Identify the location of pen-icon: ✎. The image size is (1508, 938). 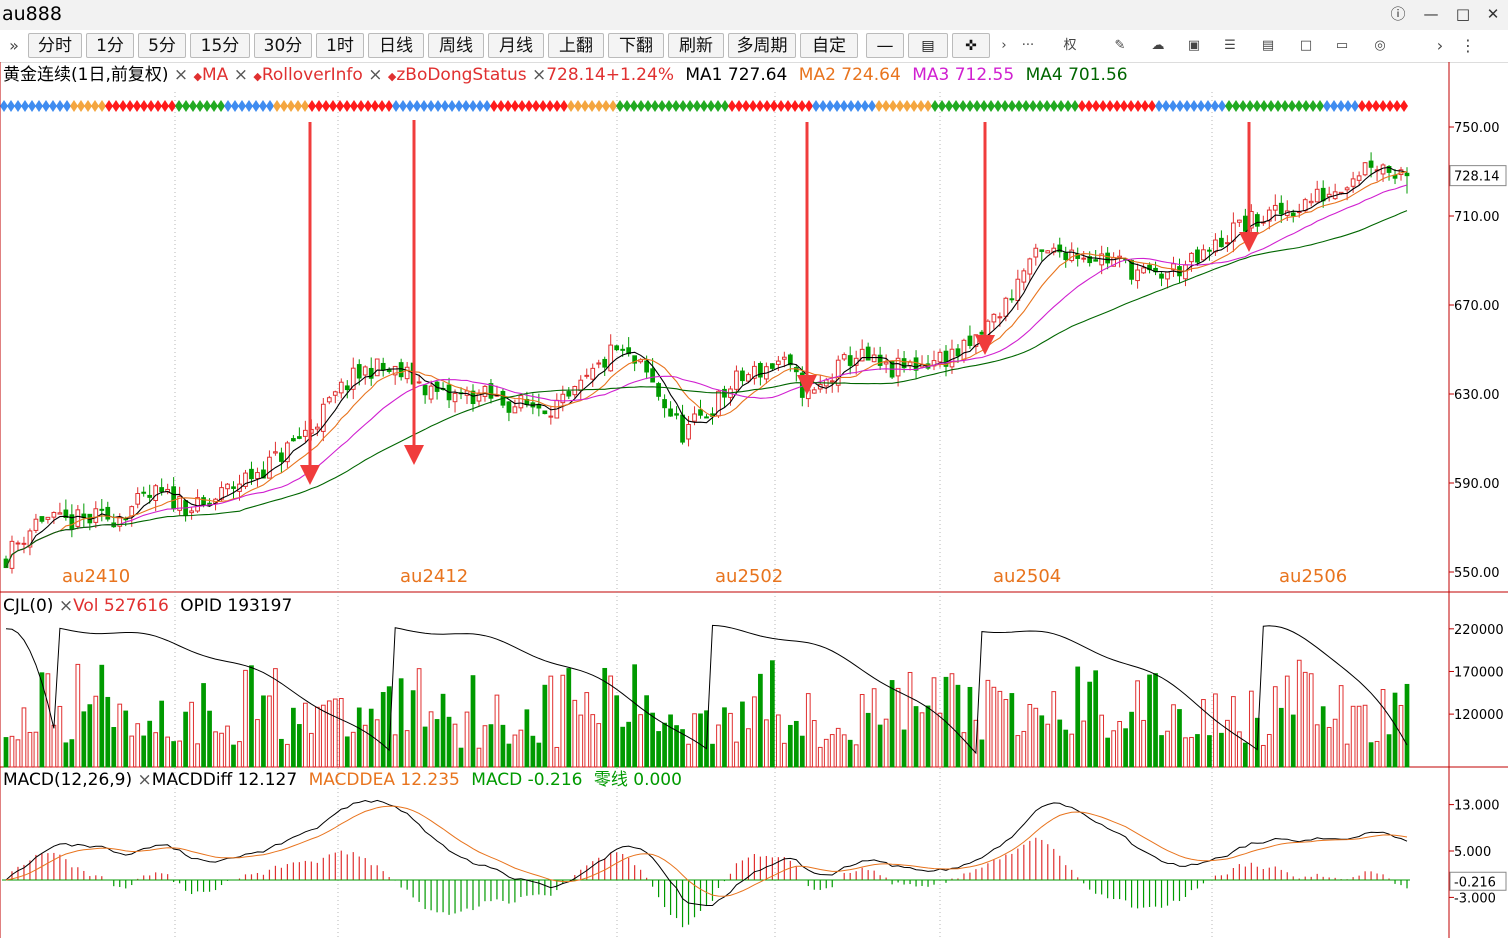
(1120, 45).